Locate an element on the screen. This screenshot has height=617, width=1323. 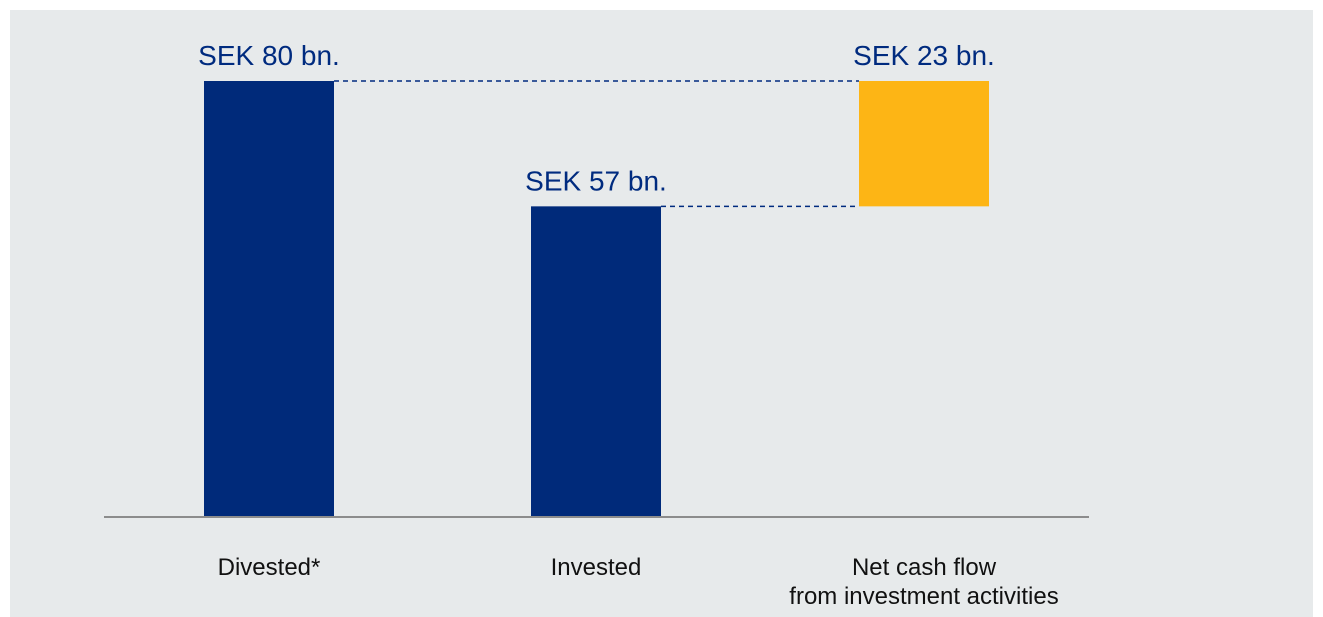
value-label: SEK 23 bn. is located at coordinates (924, 55).